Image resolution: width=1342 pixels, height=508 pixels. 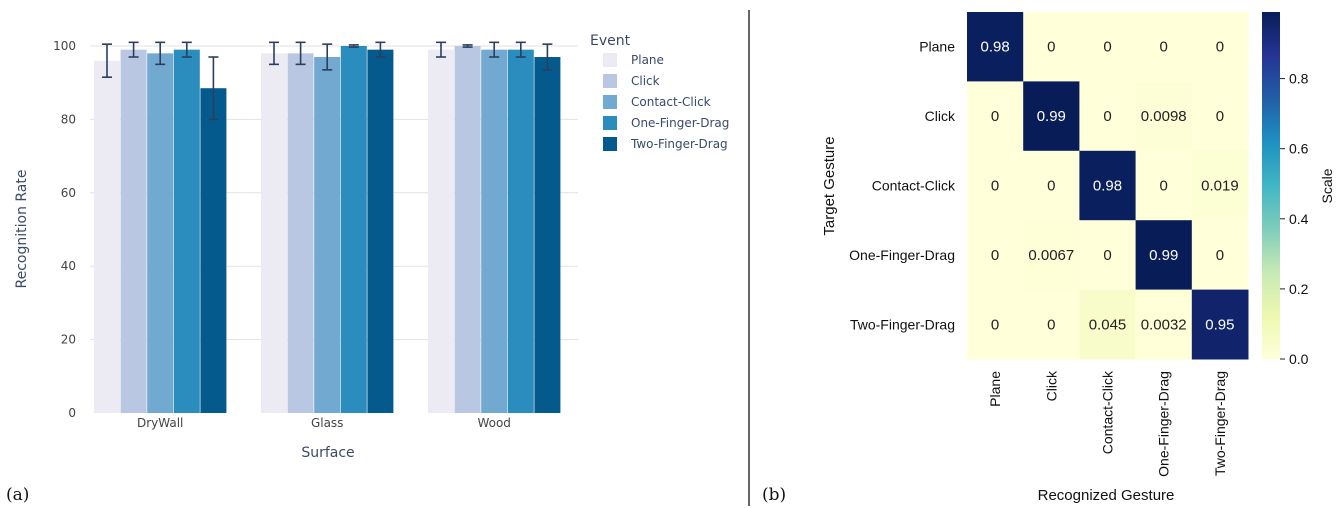 I want to click on row-tick-label: Plane, so click(x=937, y=47).